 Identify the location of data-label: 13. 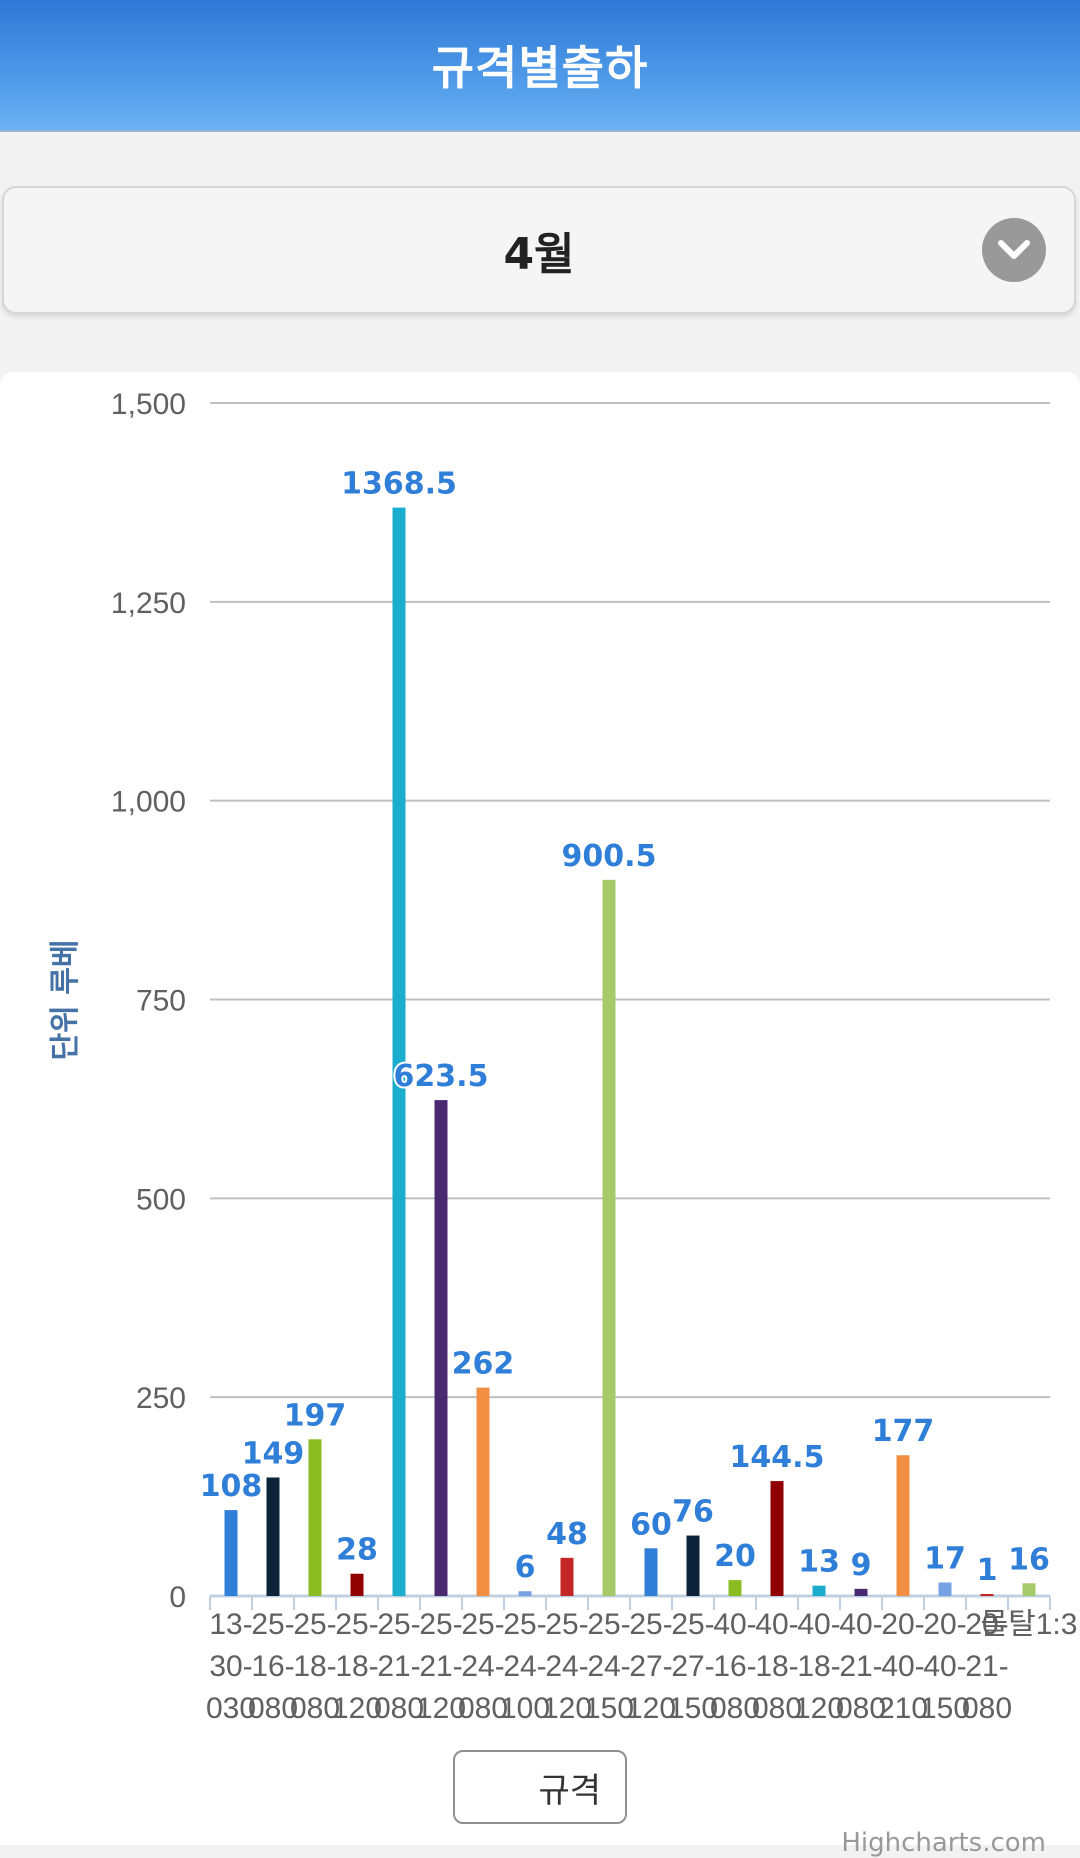
(819, 1562).